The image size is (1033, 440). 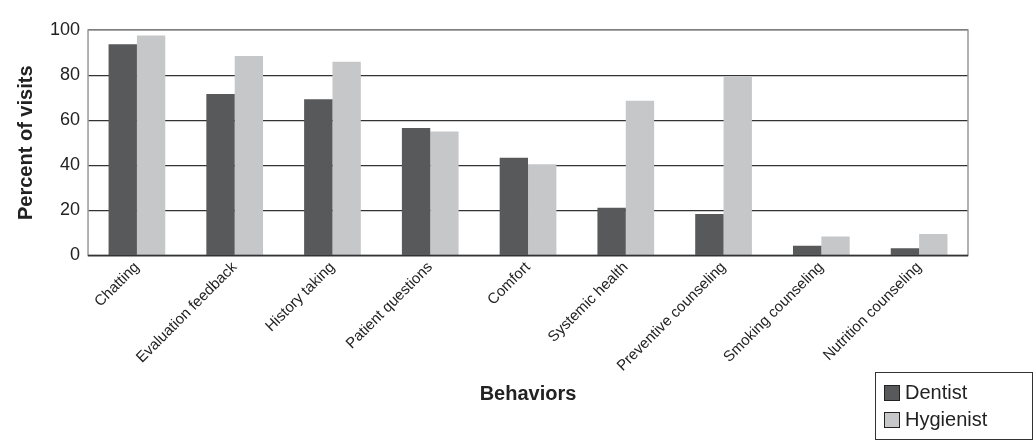 What do you see at coordinates (936, 392) in the screenshot?
I see `legend-label: Dentist` at bounding box center [936, 392].